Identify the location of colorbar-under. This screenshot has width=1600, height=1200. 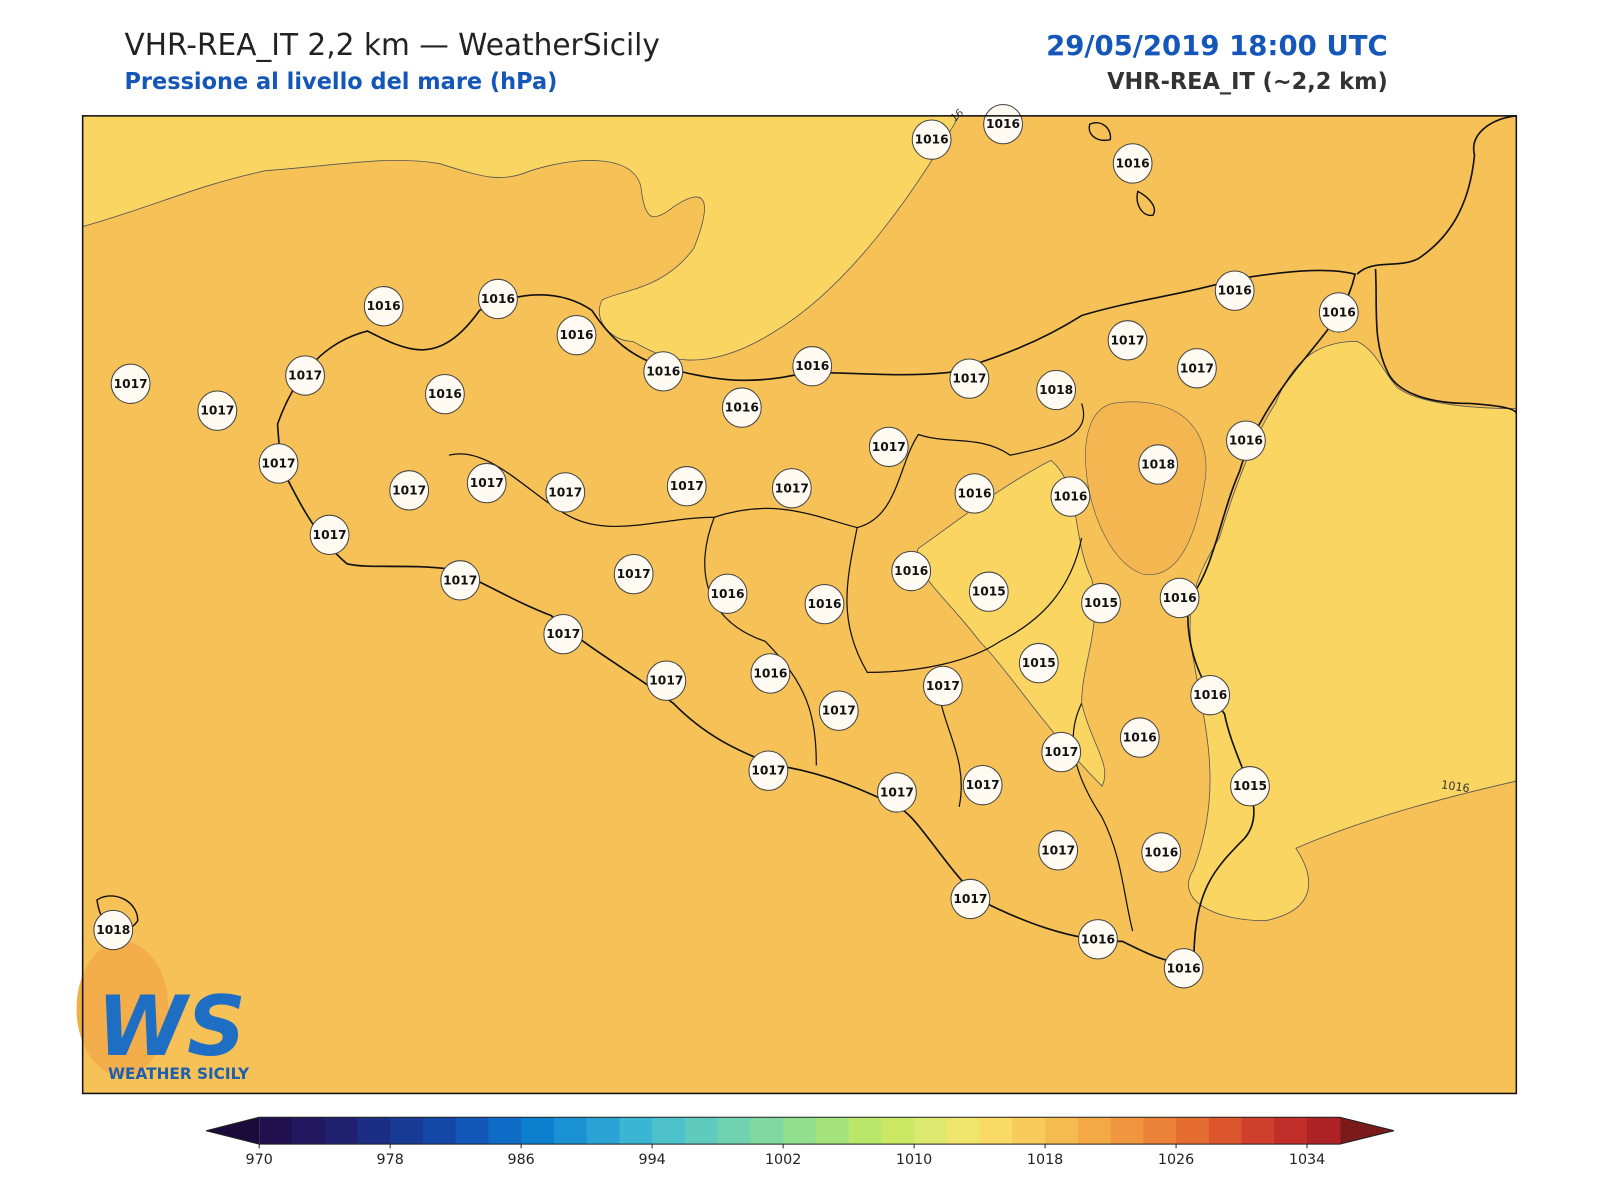
(233, 1131).